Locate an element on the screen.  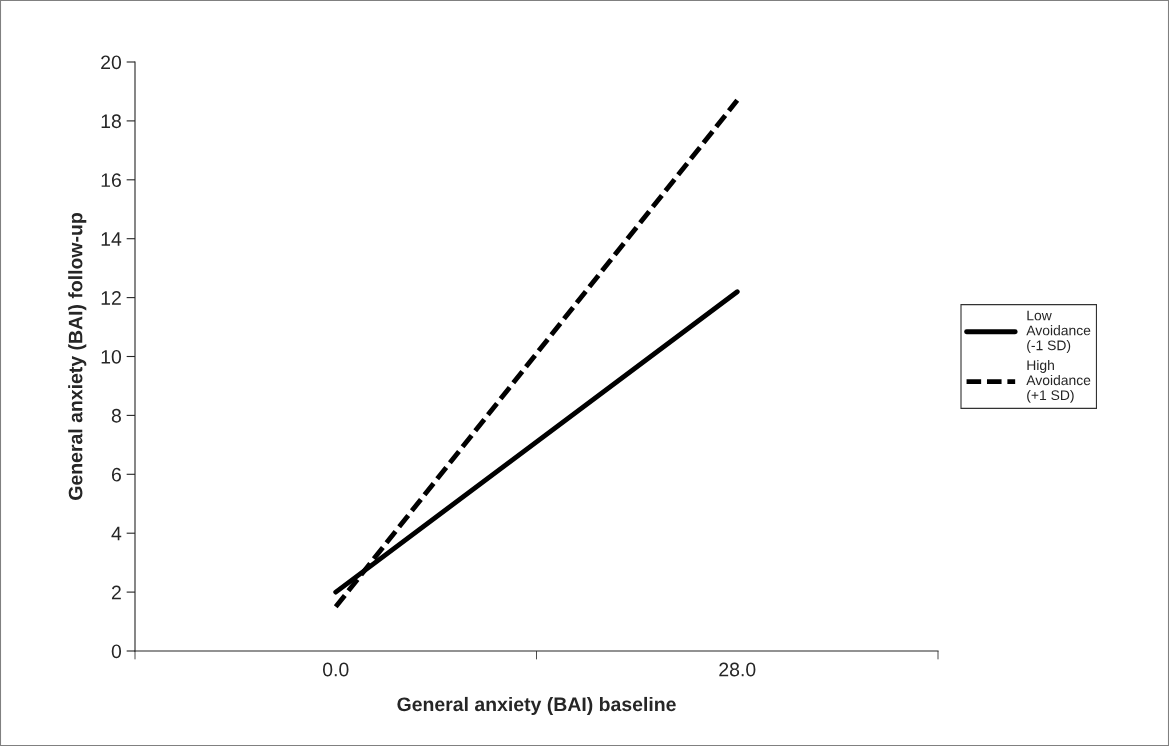
y-tick-label: 4 is located at coordinates (116, 533).